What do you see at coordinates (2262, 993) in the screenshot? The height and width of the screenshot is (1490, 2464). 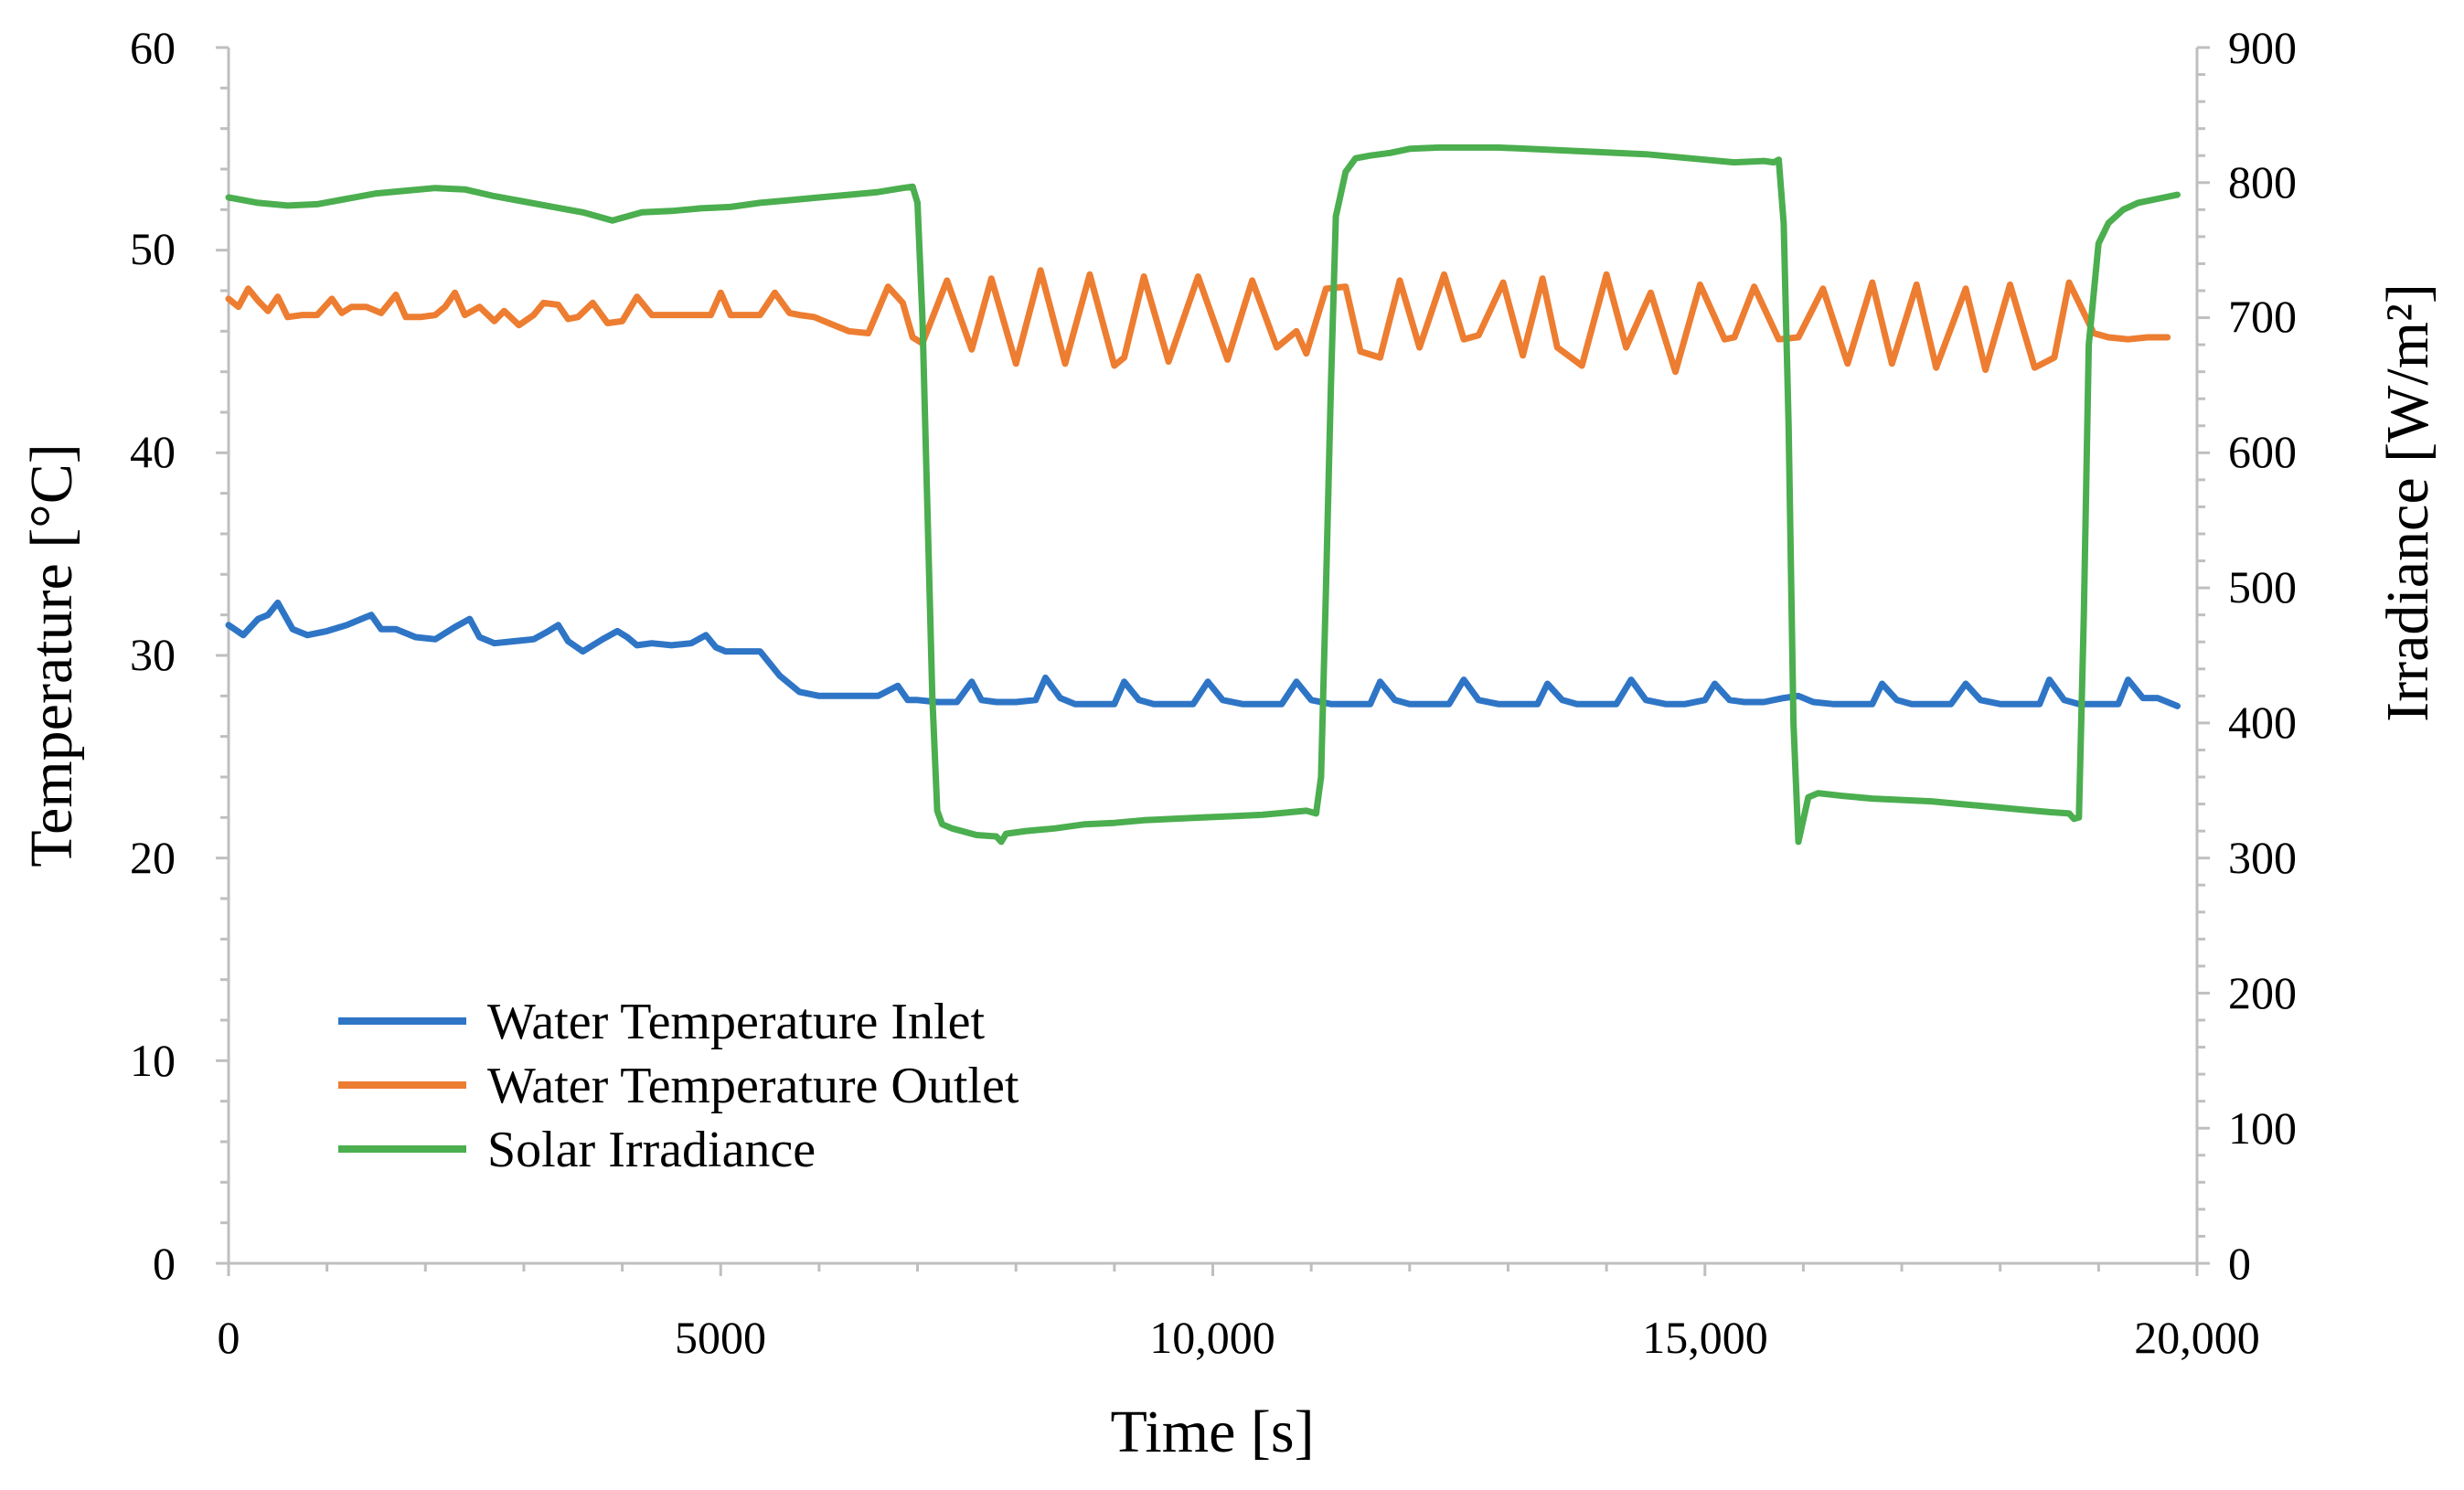 I see `y2tick-label: 200` at bounding box center [2262, 993].